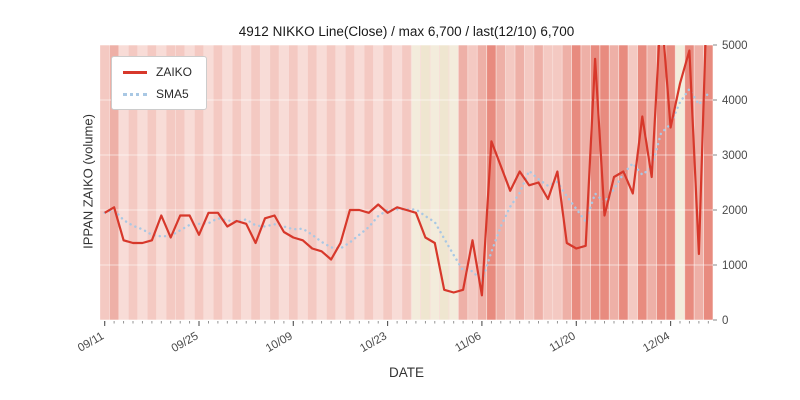  Describe the element at coordinates (135, 72) in the screenshot. I see `zaiko-line-sample` at that location.